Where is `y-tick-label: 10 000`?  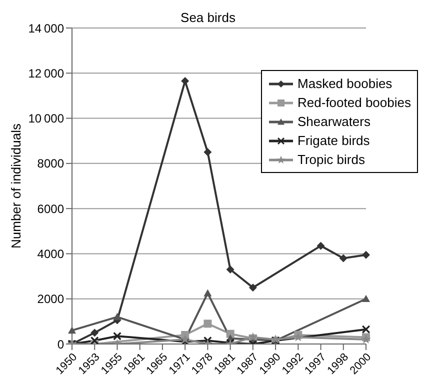 y-tick-label: 10 000 is located at coordinates (46, 119).